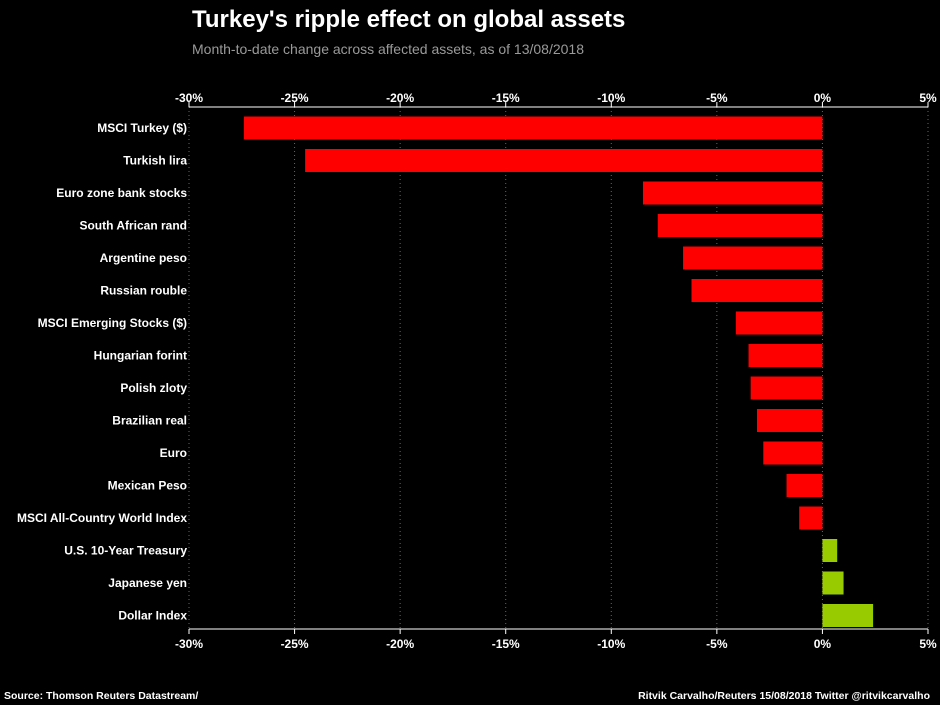 This screenshot has width=940, height=705. Describe the element at coordinates (295, 644) in the screenshot. I see `tick-label-bottom: -25%` at that location.